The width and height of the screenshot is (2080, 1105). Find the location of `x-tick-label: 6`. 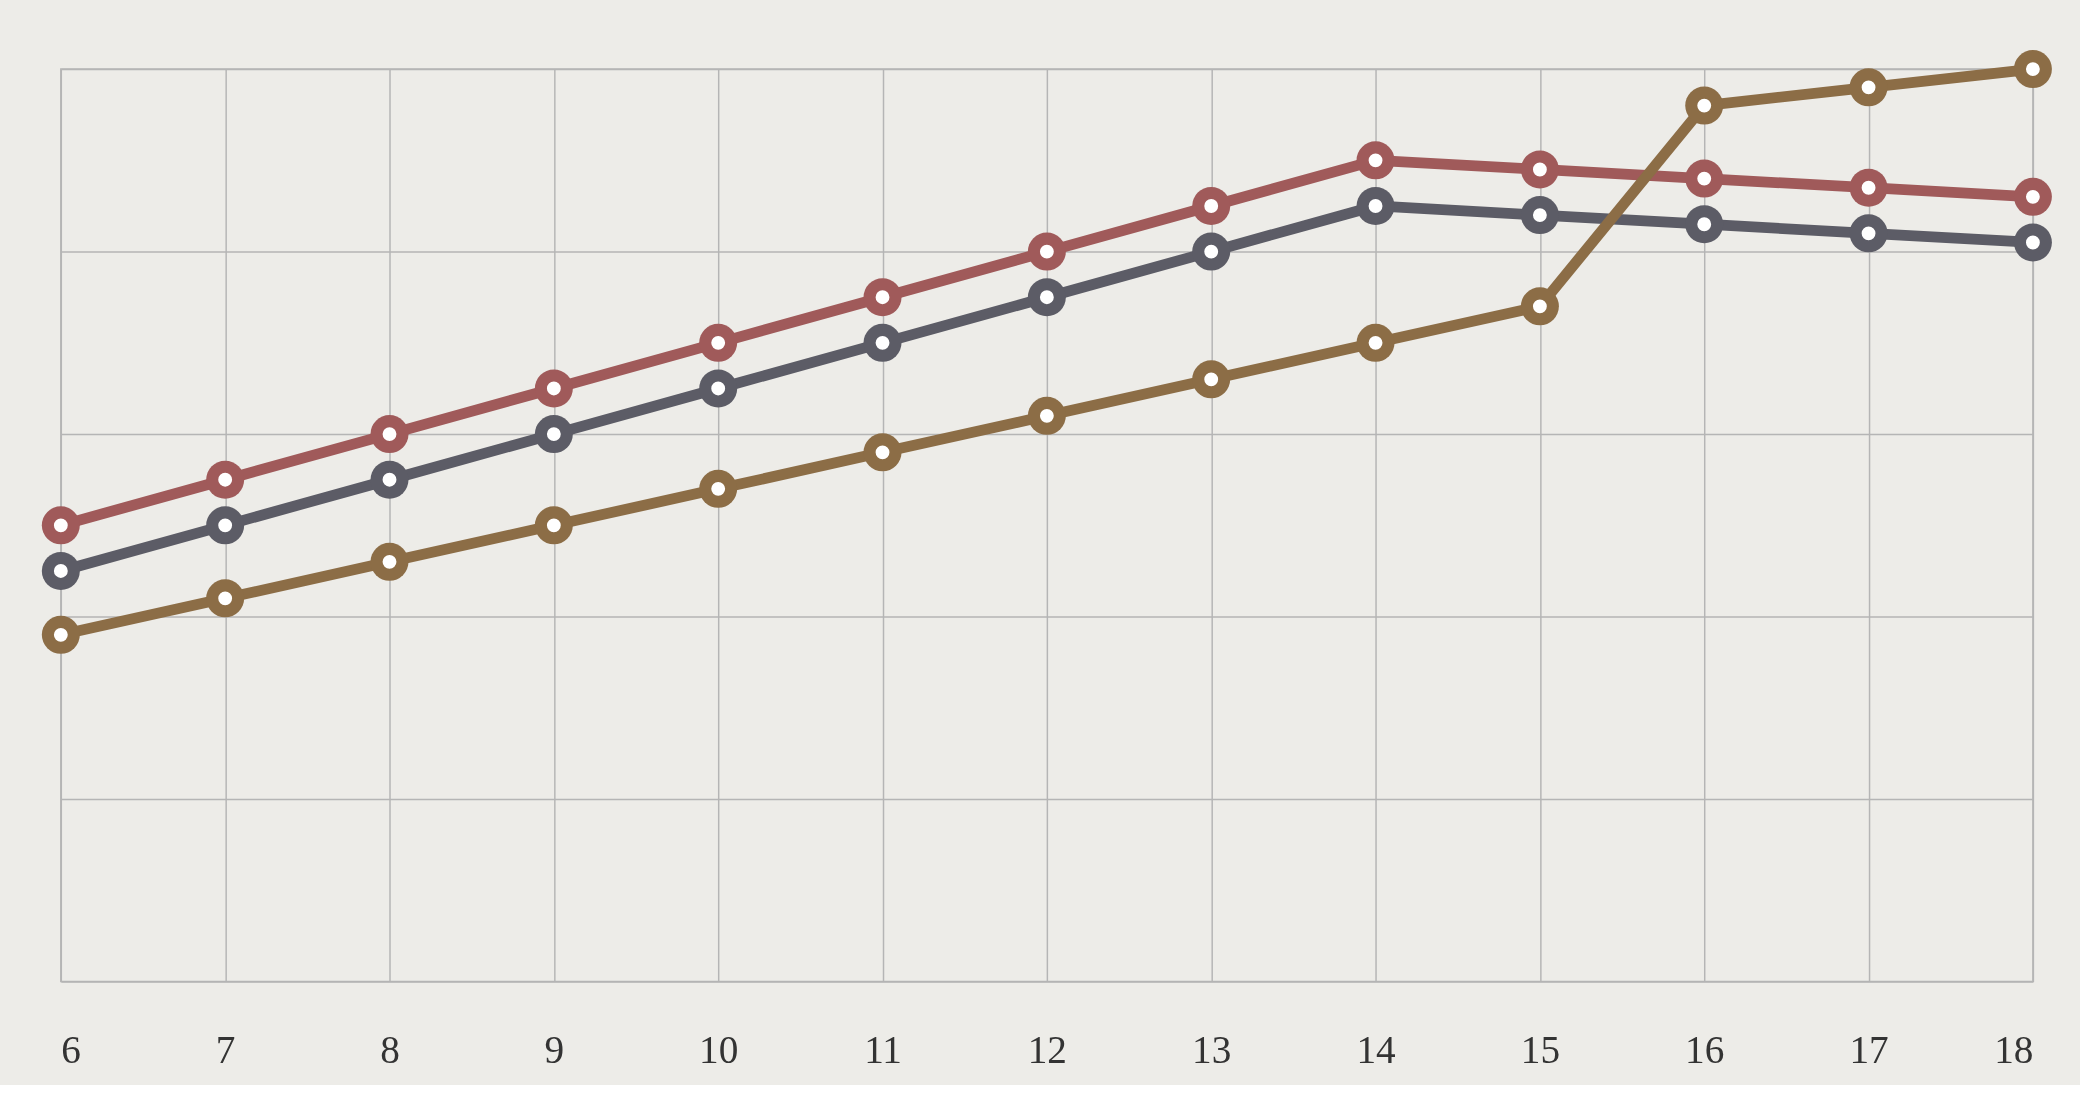

x-tick-label: 6 is located at coordinates (71, 1049).